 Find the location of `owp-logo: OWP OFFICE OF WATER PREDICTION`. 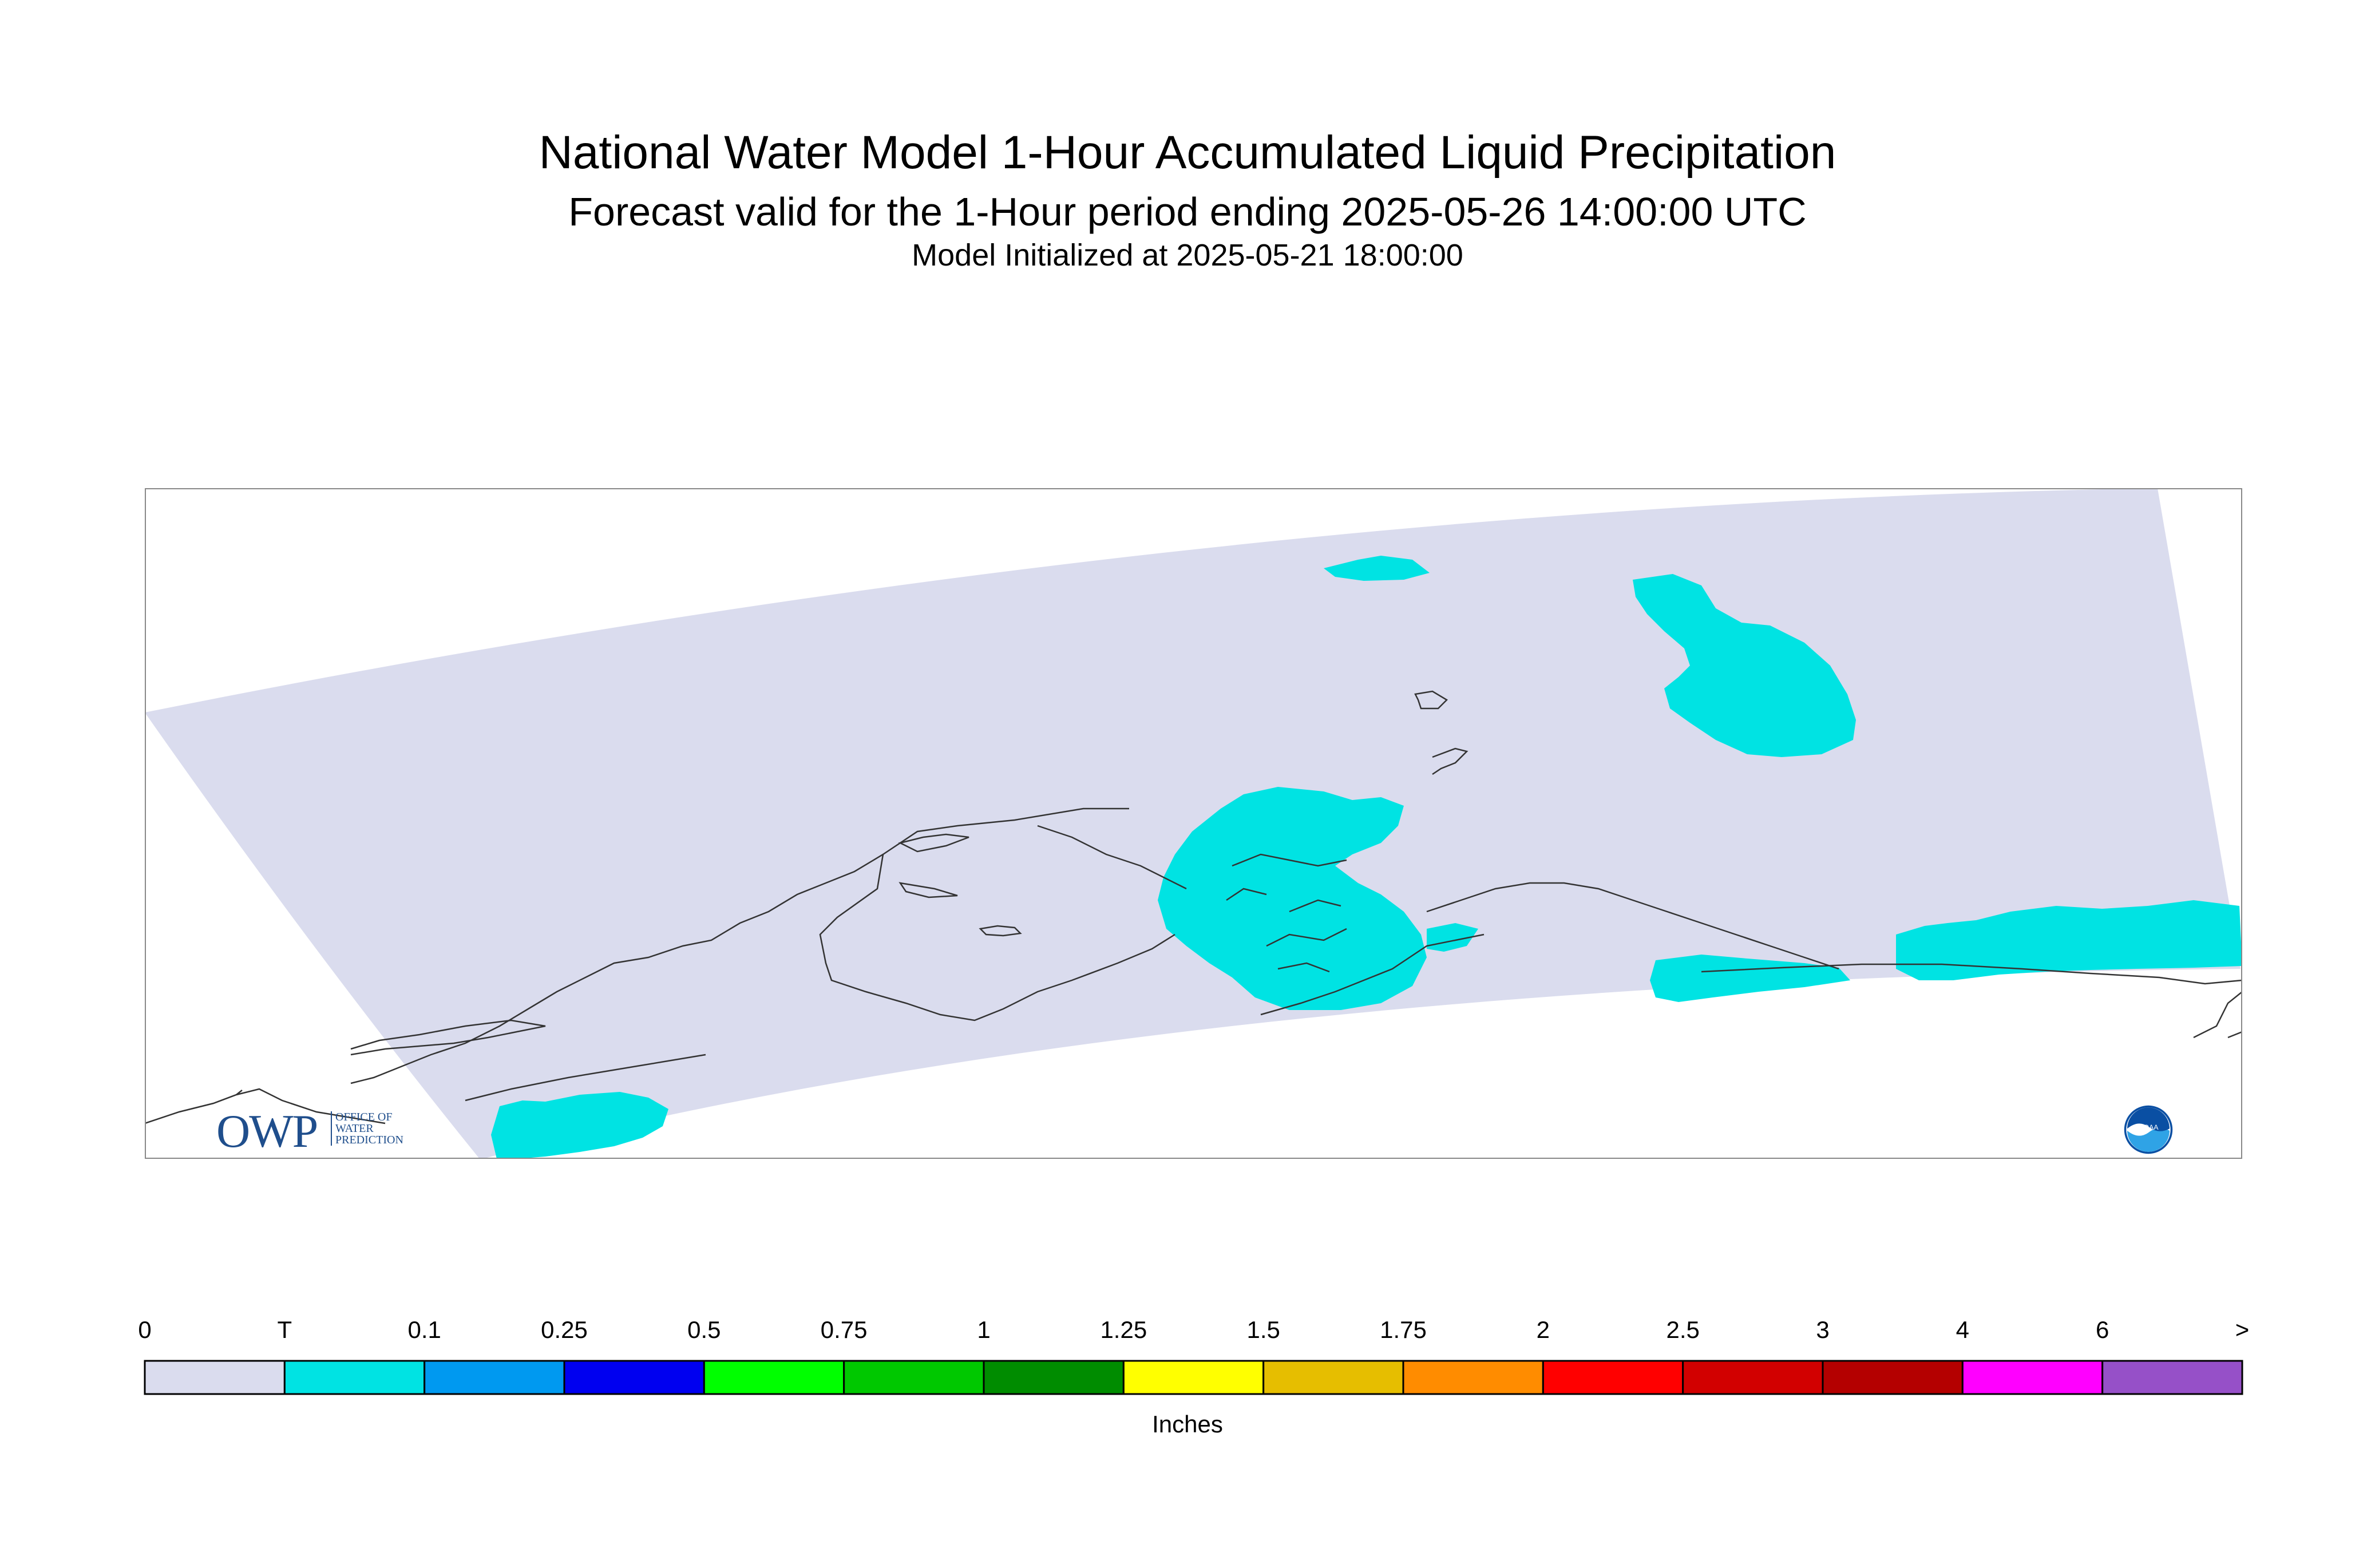

owp-logo: OWP OFFICE OF WATER PREDICTION is located at coordinates (309, 1131).